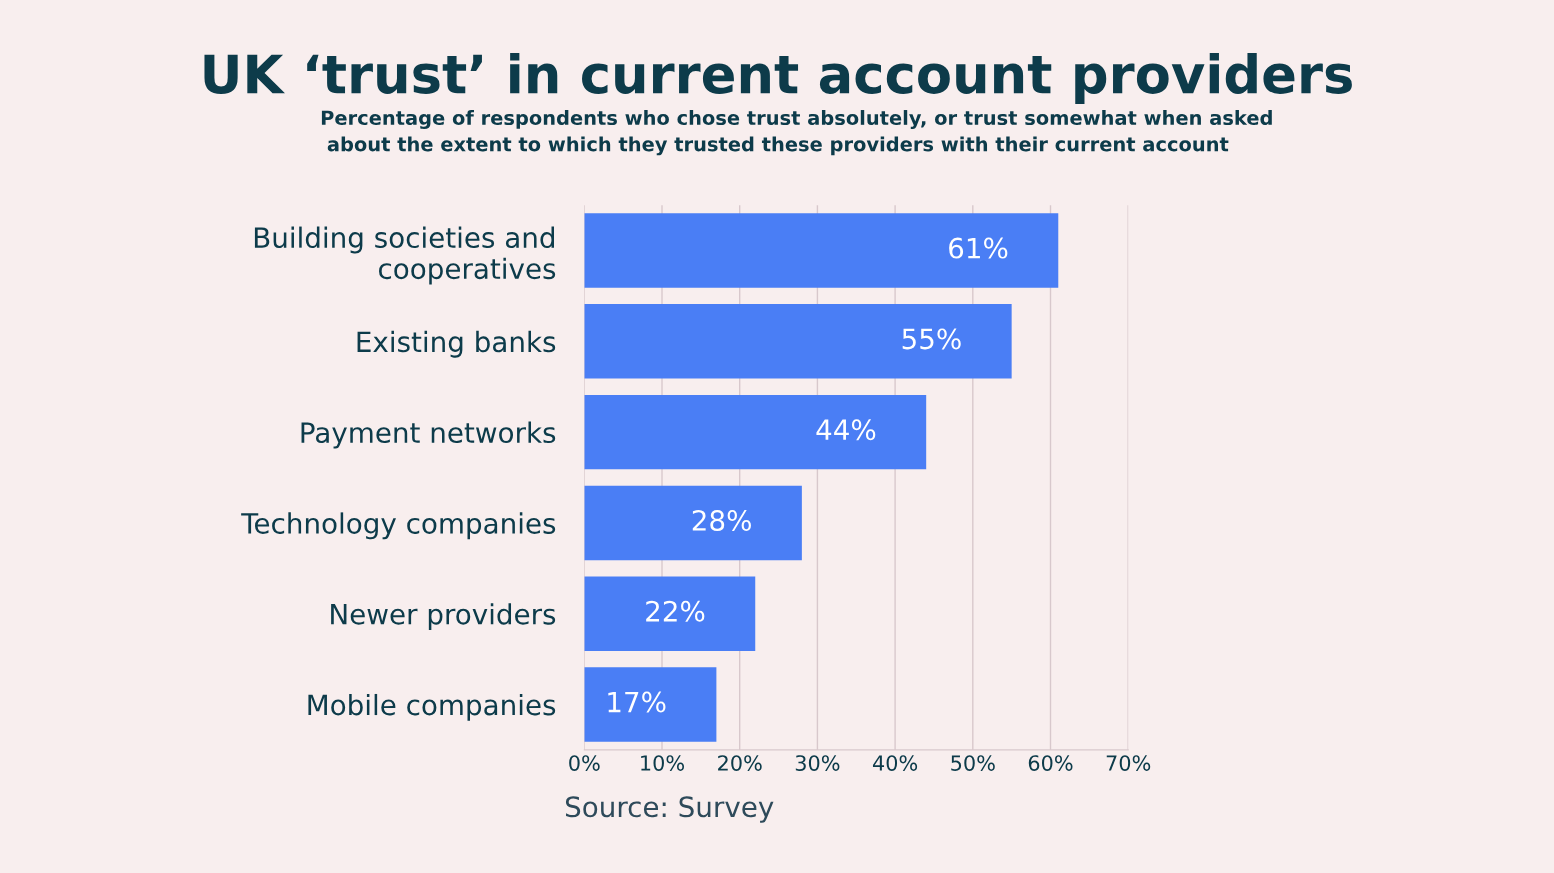  Describe the element at coordinates (978, 248) in the screenshot. I see `data-label: 61%` at that location.